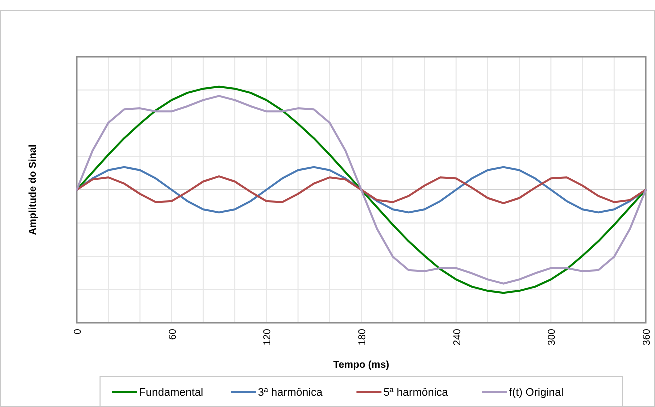 The image size is (655, 407). Describe the element at coordinates (33, 190) in the screenshot. I see `y-axis-title: Amplitude do Sinal` at that location.